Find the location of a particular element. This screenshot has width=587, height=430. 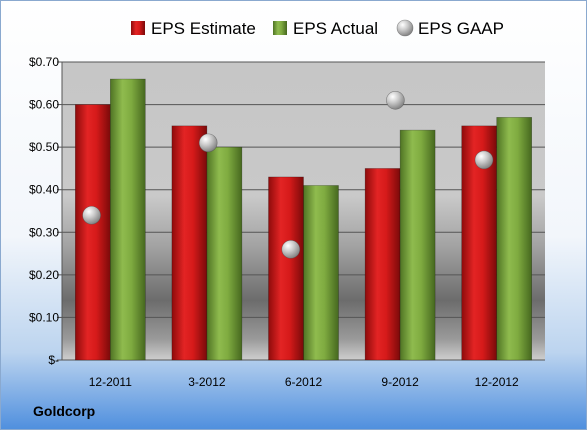

x-tick-label: 6-2012 is located at coordinates (304, 382).